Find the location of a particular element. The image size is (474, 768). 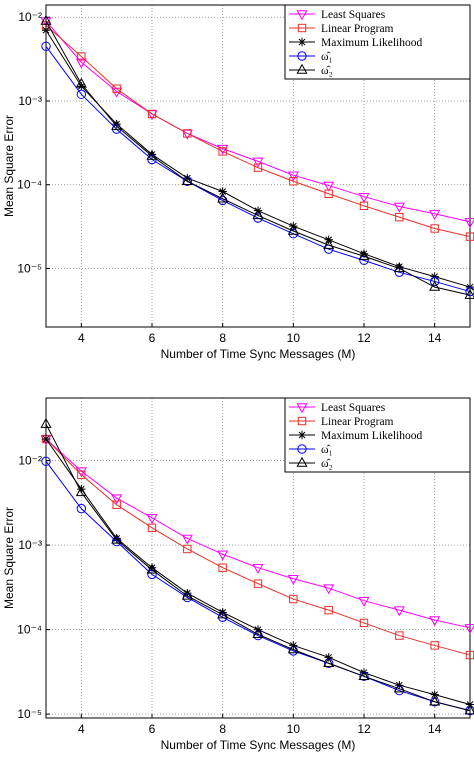

x-tick-label: 6 is located at coordinates (152, 338).